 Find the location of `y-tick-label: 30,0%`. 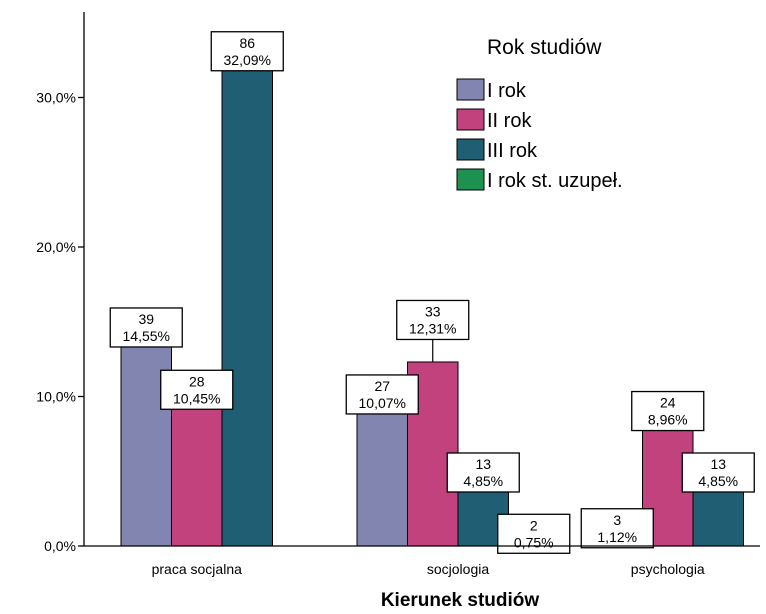

y-tick-label: 30,0% is located at coordinates (56, 98).